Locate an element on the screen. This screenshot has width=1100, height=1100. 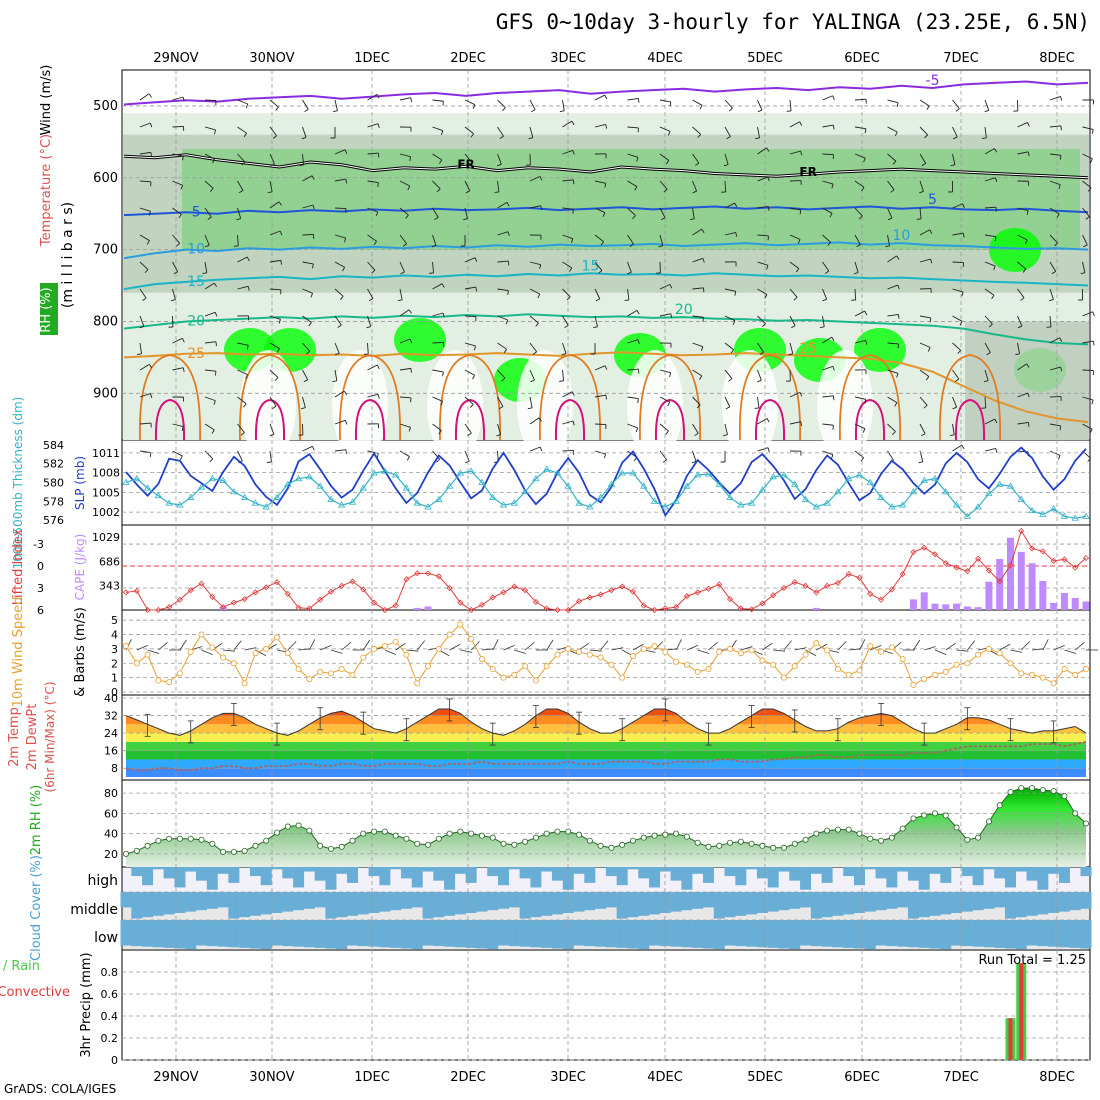
rh-tick-label: 60 is located at coordinates (111, 813).